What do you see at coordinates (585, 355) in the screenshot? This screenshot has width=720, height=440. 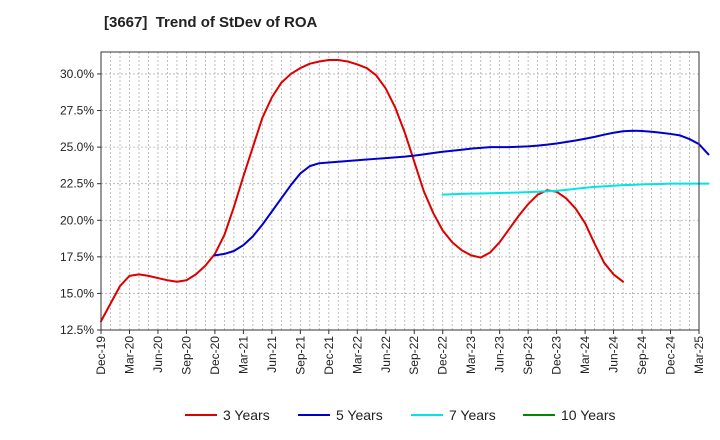 I see `x-tick-label: Mar-24` at bounding box center [585, 355].